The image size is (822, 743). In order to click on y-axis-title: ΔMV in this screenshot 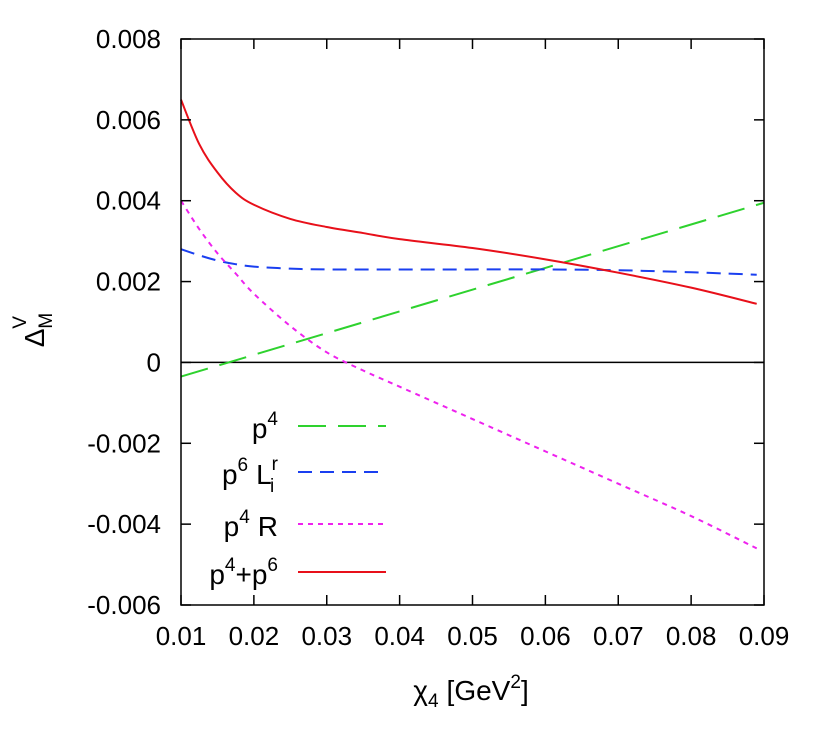, I will do `click(33, 330)`.